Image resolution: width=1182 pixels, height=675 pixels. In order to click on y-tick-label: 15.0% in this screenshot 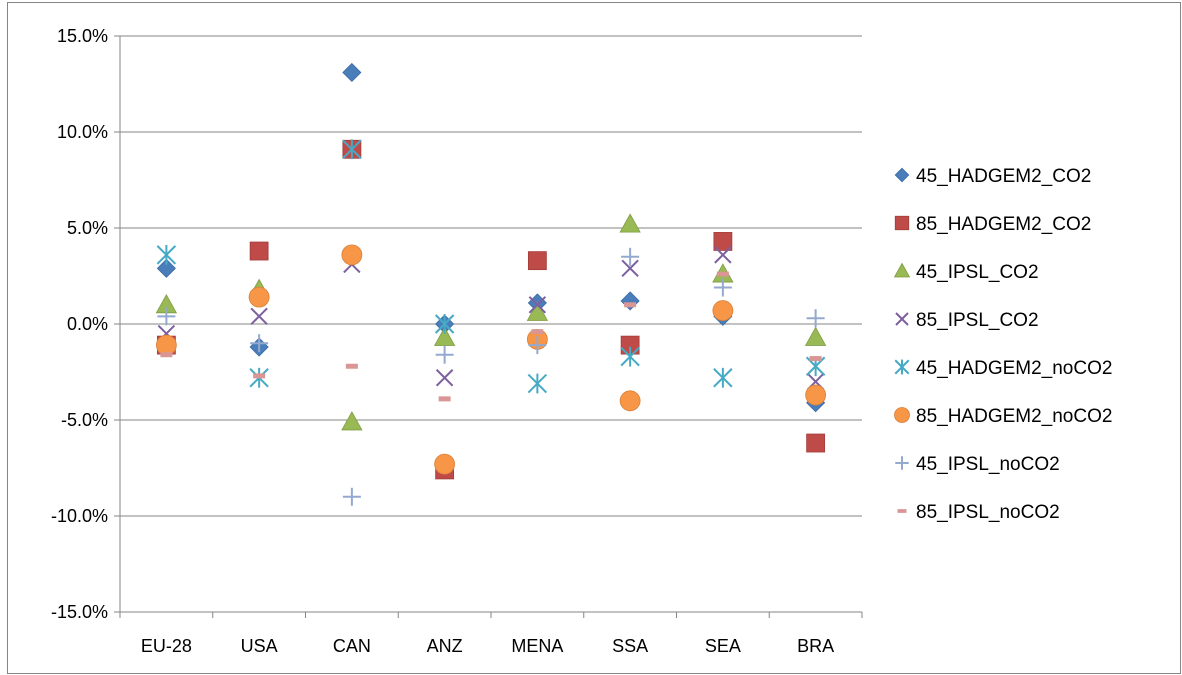, I will do `click(82, 36)`.